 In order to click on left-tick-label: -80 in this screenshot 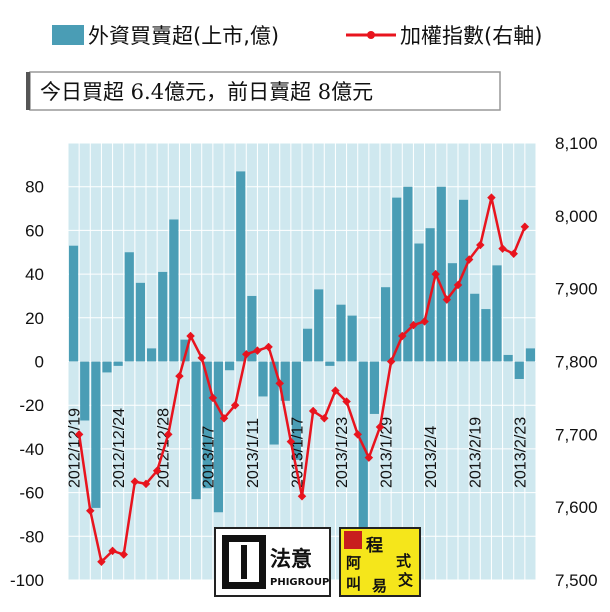, I will do `click(31, 536)`.